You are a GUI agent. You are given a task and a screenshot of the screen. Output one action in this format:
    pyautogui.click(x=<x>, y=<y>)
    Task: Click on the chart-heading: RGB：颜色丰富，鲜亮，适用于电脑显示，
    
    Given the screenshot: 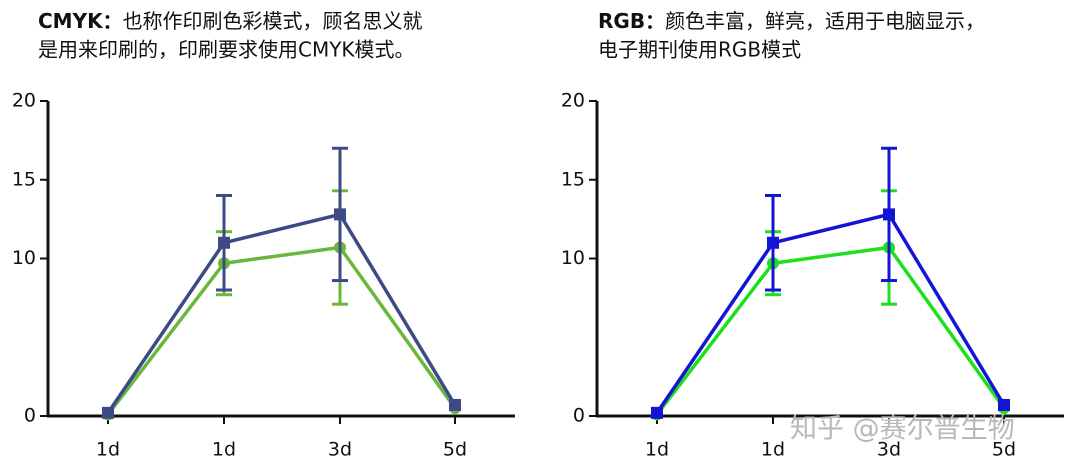 What is the action you would take?
    pyautogui.click(x=791, y=21)
    